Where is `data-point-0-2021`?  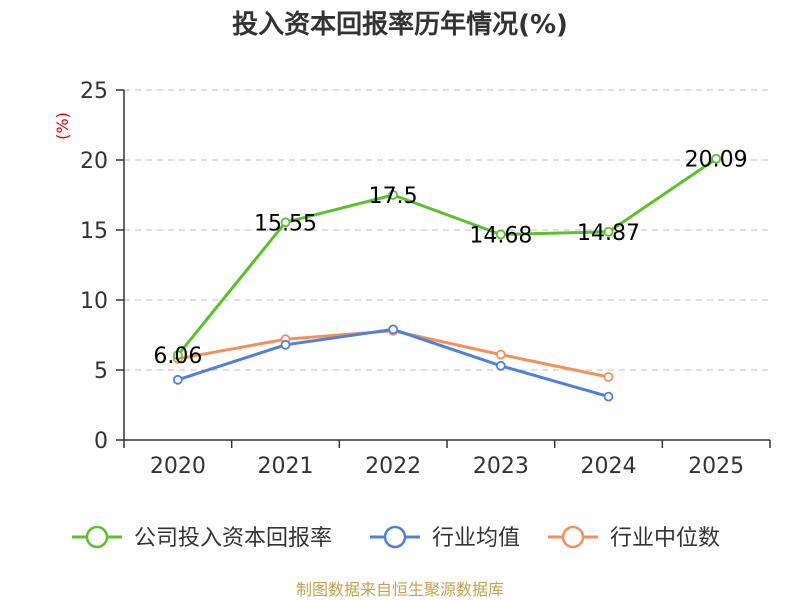
data-point-0-2021 is located at coordinates (285, 222).